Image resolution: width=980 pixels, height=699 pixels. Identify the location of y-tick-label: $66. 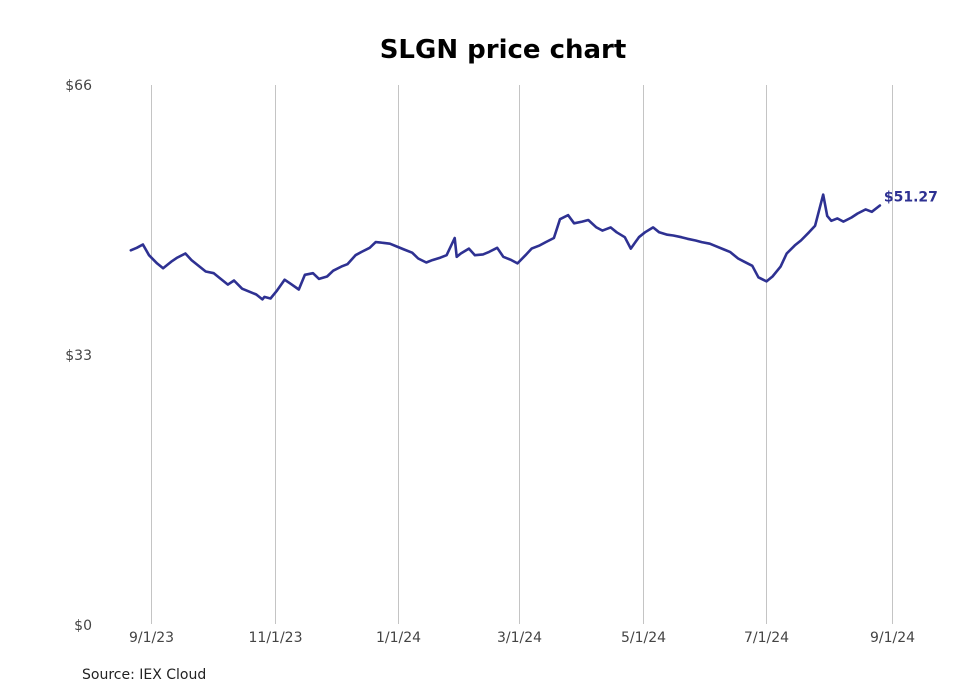
(78, 86).